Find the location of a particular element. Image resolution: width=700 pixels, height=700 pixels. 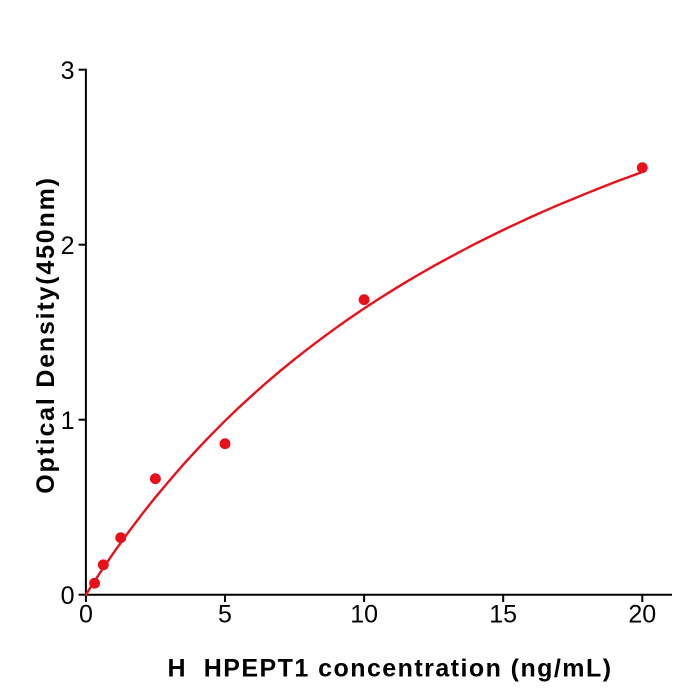

svg-text: 2 is located at coordinates (68, 246).